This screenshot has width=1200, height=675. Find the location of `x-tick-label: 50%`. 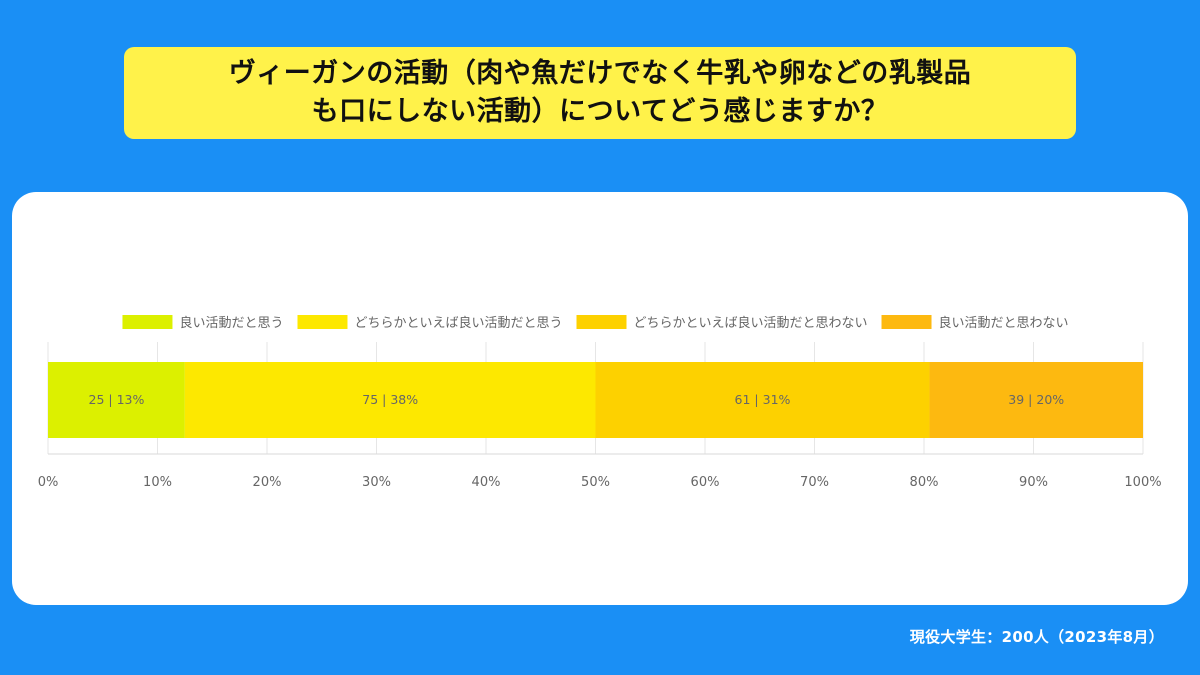

x-tick-label: 50% is located at coordinates (595, 482).